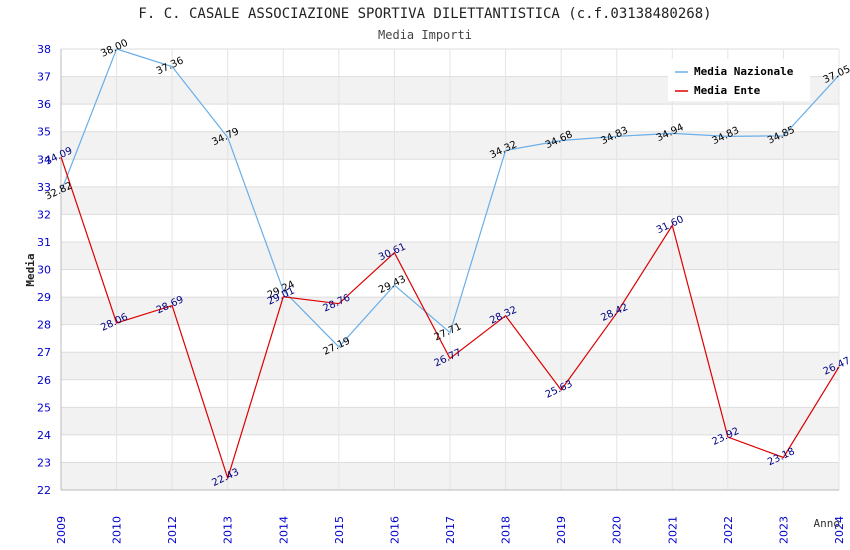 This screenshot has height=550, width=850. I want to click on x-tick-label: 2020, so click(617, 530).